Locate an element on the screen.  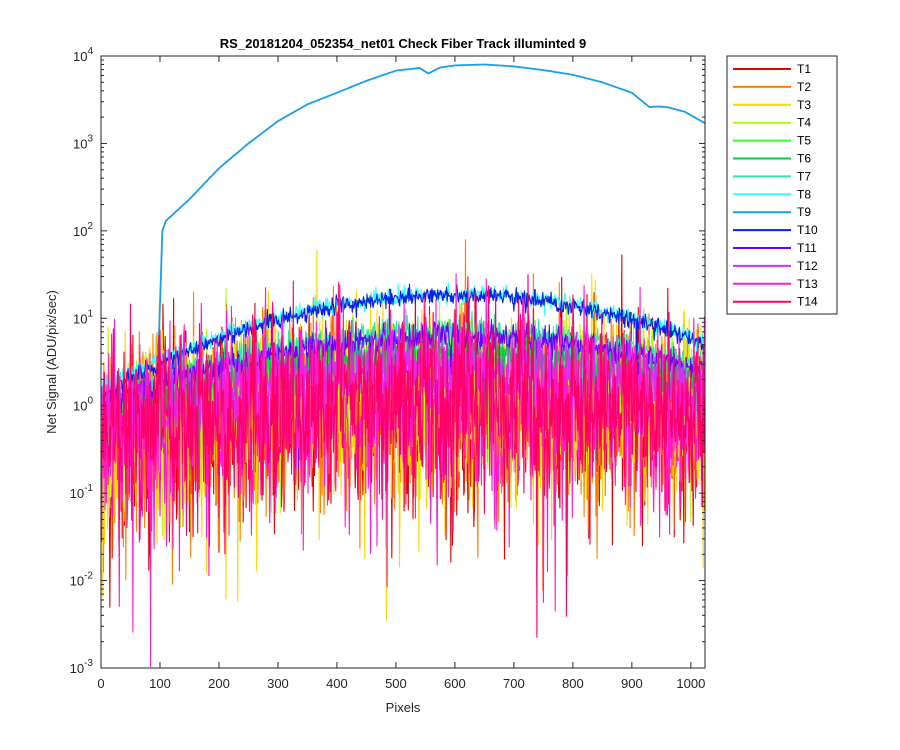
legend: T1 T2 T3 T4 T5 T6 T7 T8 T9 T10 T11 T12 T13 T14 is located at coordinates (782, 185).